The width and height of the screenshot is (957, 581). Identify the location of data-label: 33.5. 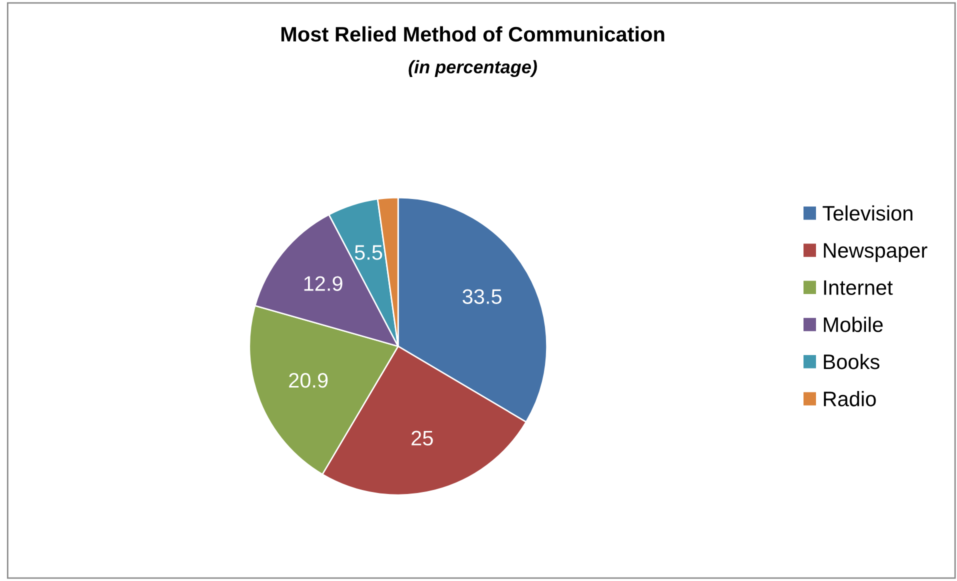
(482, 296).